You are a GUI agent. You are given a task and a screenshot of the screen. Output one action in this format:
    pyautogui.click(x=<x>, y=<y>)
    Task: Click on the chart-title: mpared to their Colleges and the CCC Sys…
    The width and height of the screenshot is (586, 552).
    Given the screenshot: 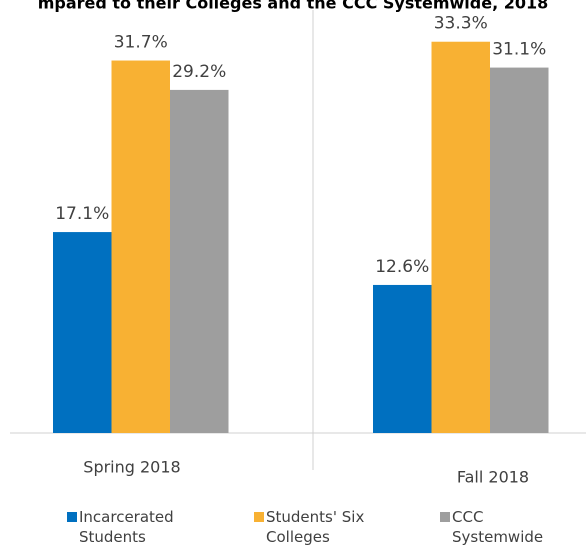 What is the action you would take?
    pyautogui.click(x=293, y=6)
    